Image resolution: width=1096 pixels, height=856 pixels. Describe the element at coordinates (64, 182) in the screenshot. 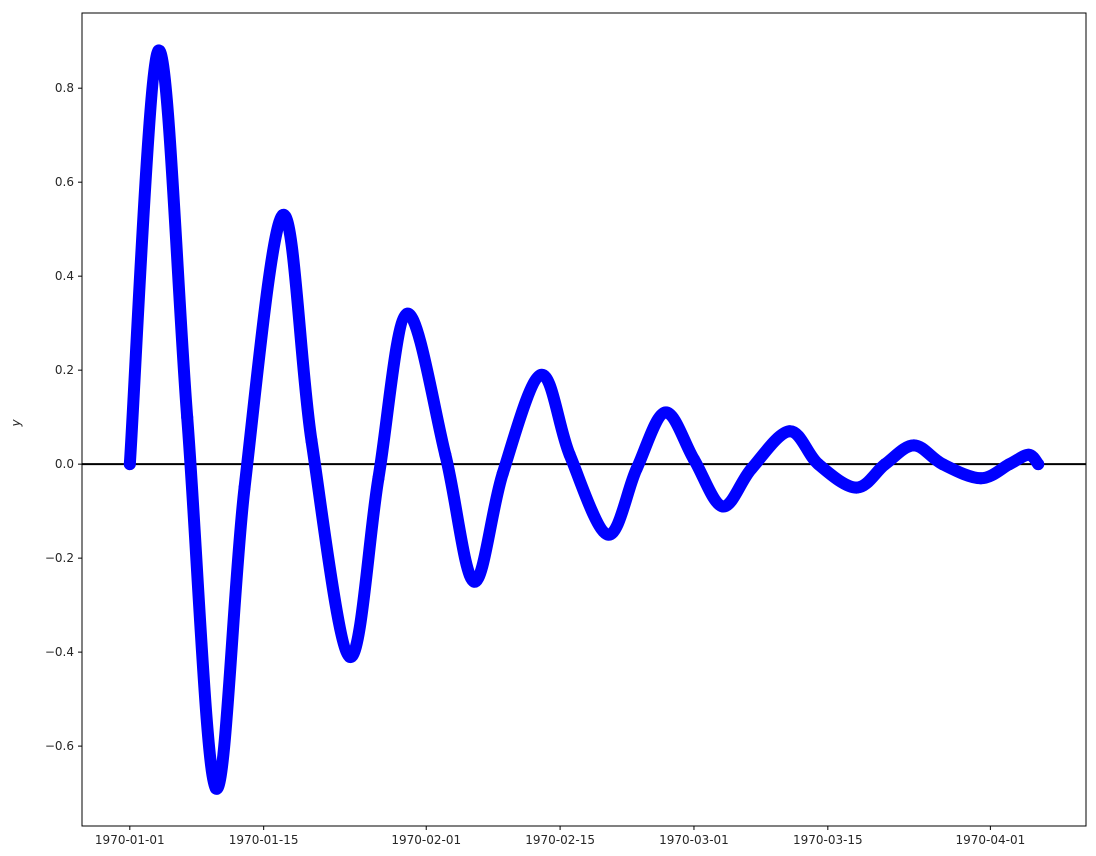

I see `y-tick-label: 0.6` at that location.